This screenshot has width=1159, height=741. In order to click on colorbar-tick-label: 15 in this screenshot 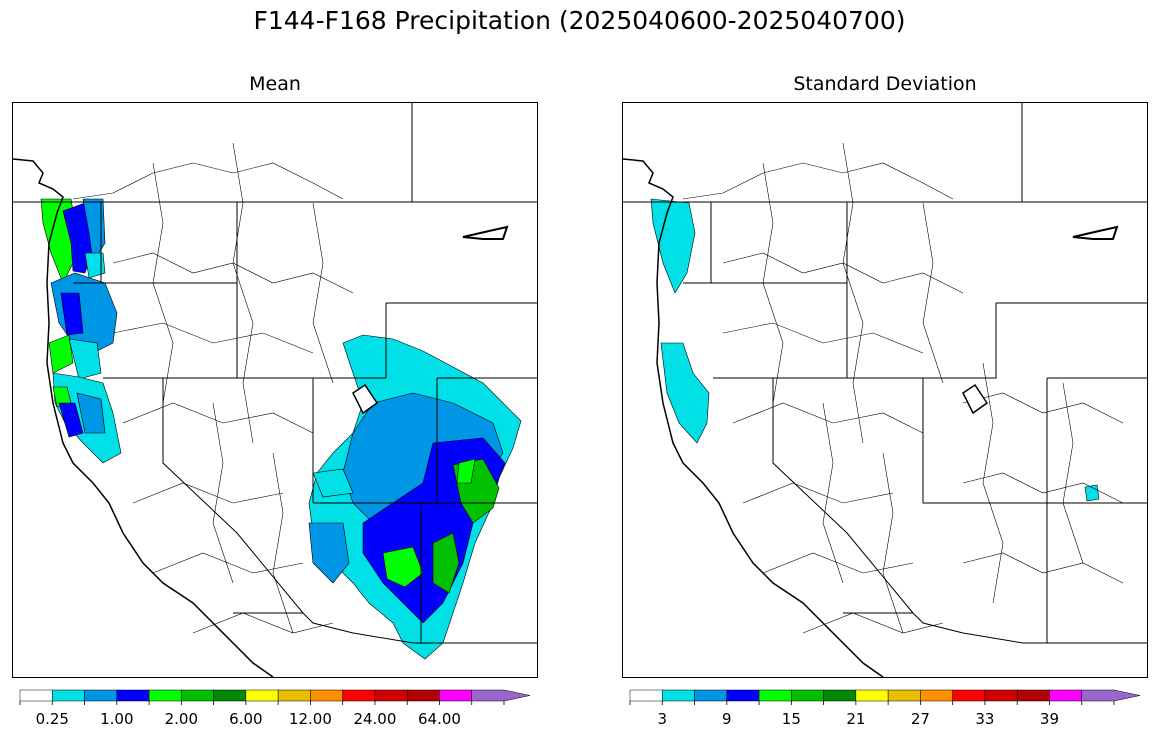, I will do `click(791, 719)`.